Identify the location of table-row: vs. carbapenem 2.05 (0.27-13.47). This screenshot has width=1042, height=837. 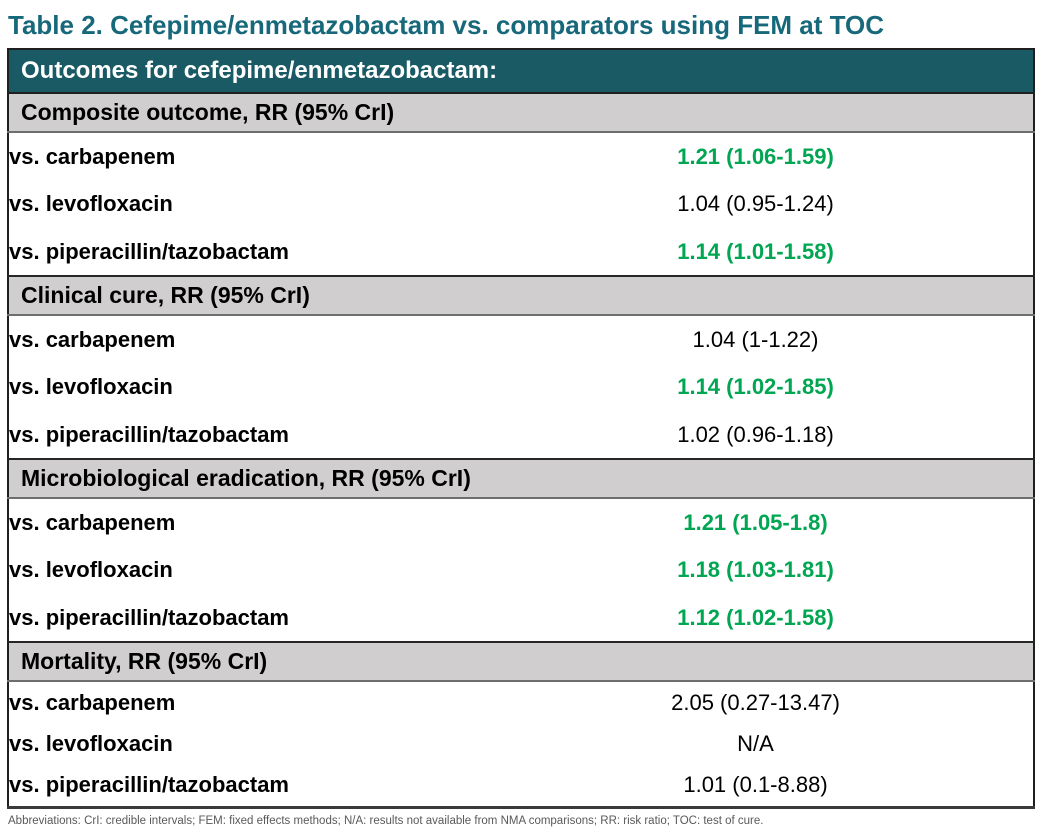
(521, 702).